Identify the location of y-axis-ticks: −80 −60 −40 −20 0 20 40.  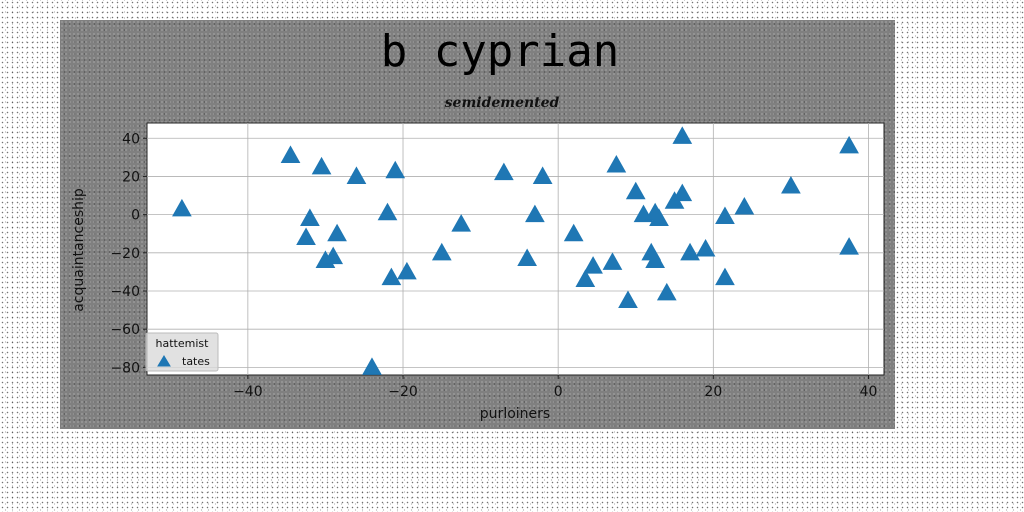
(128, 253).